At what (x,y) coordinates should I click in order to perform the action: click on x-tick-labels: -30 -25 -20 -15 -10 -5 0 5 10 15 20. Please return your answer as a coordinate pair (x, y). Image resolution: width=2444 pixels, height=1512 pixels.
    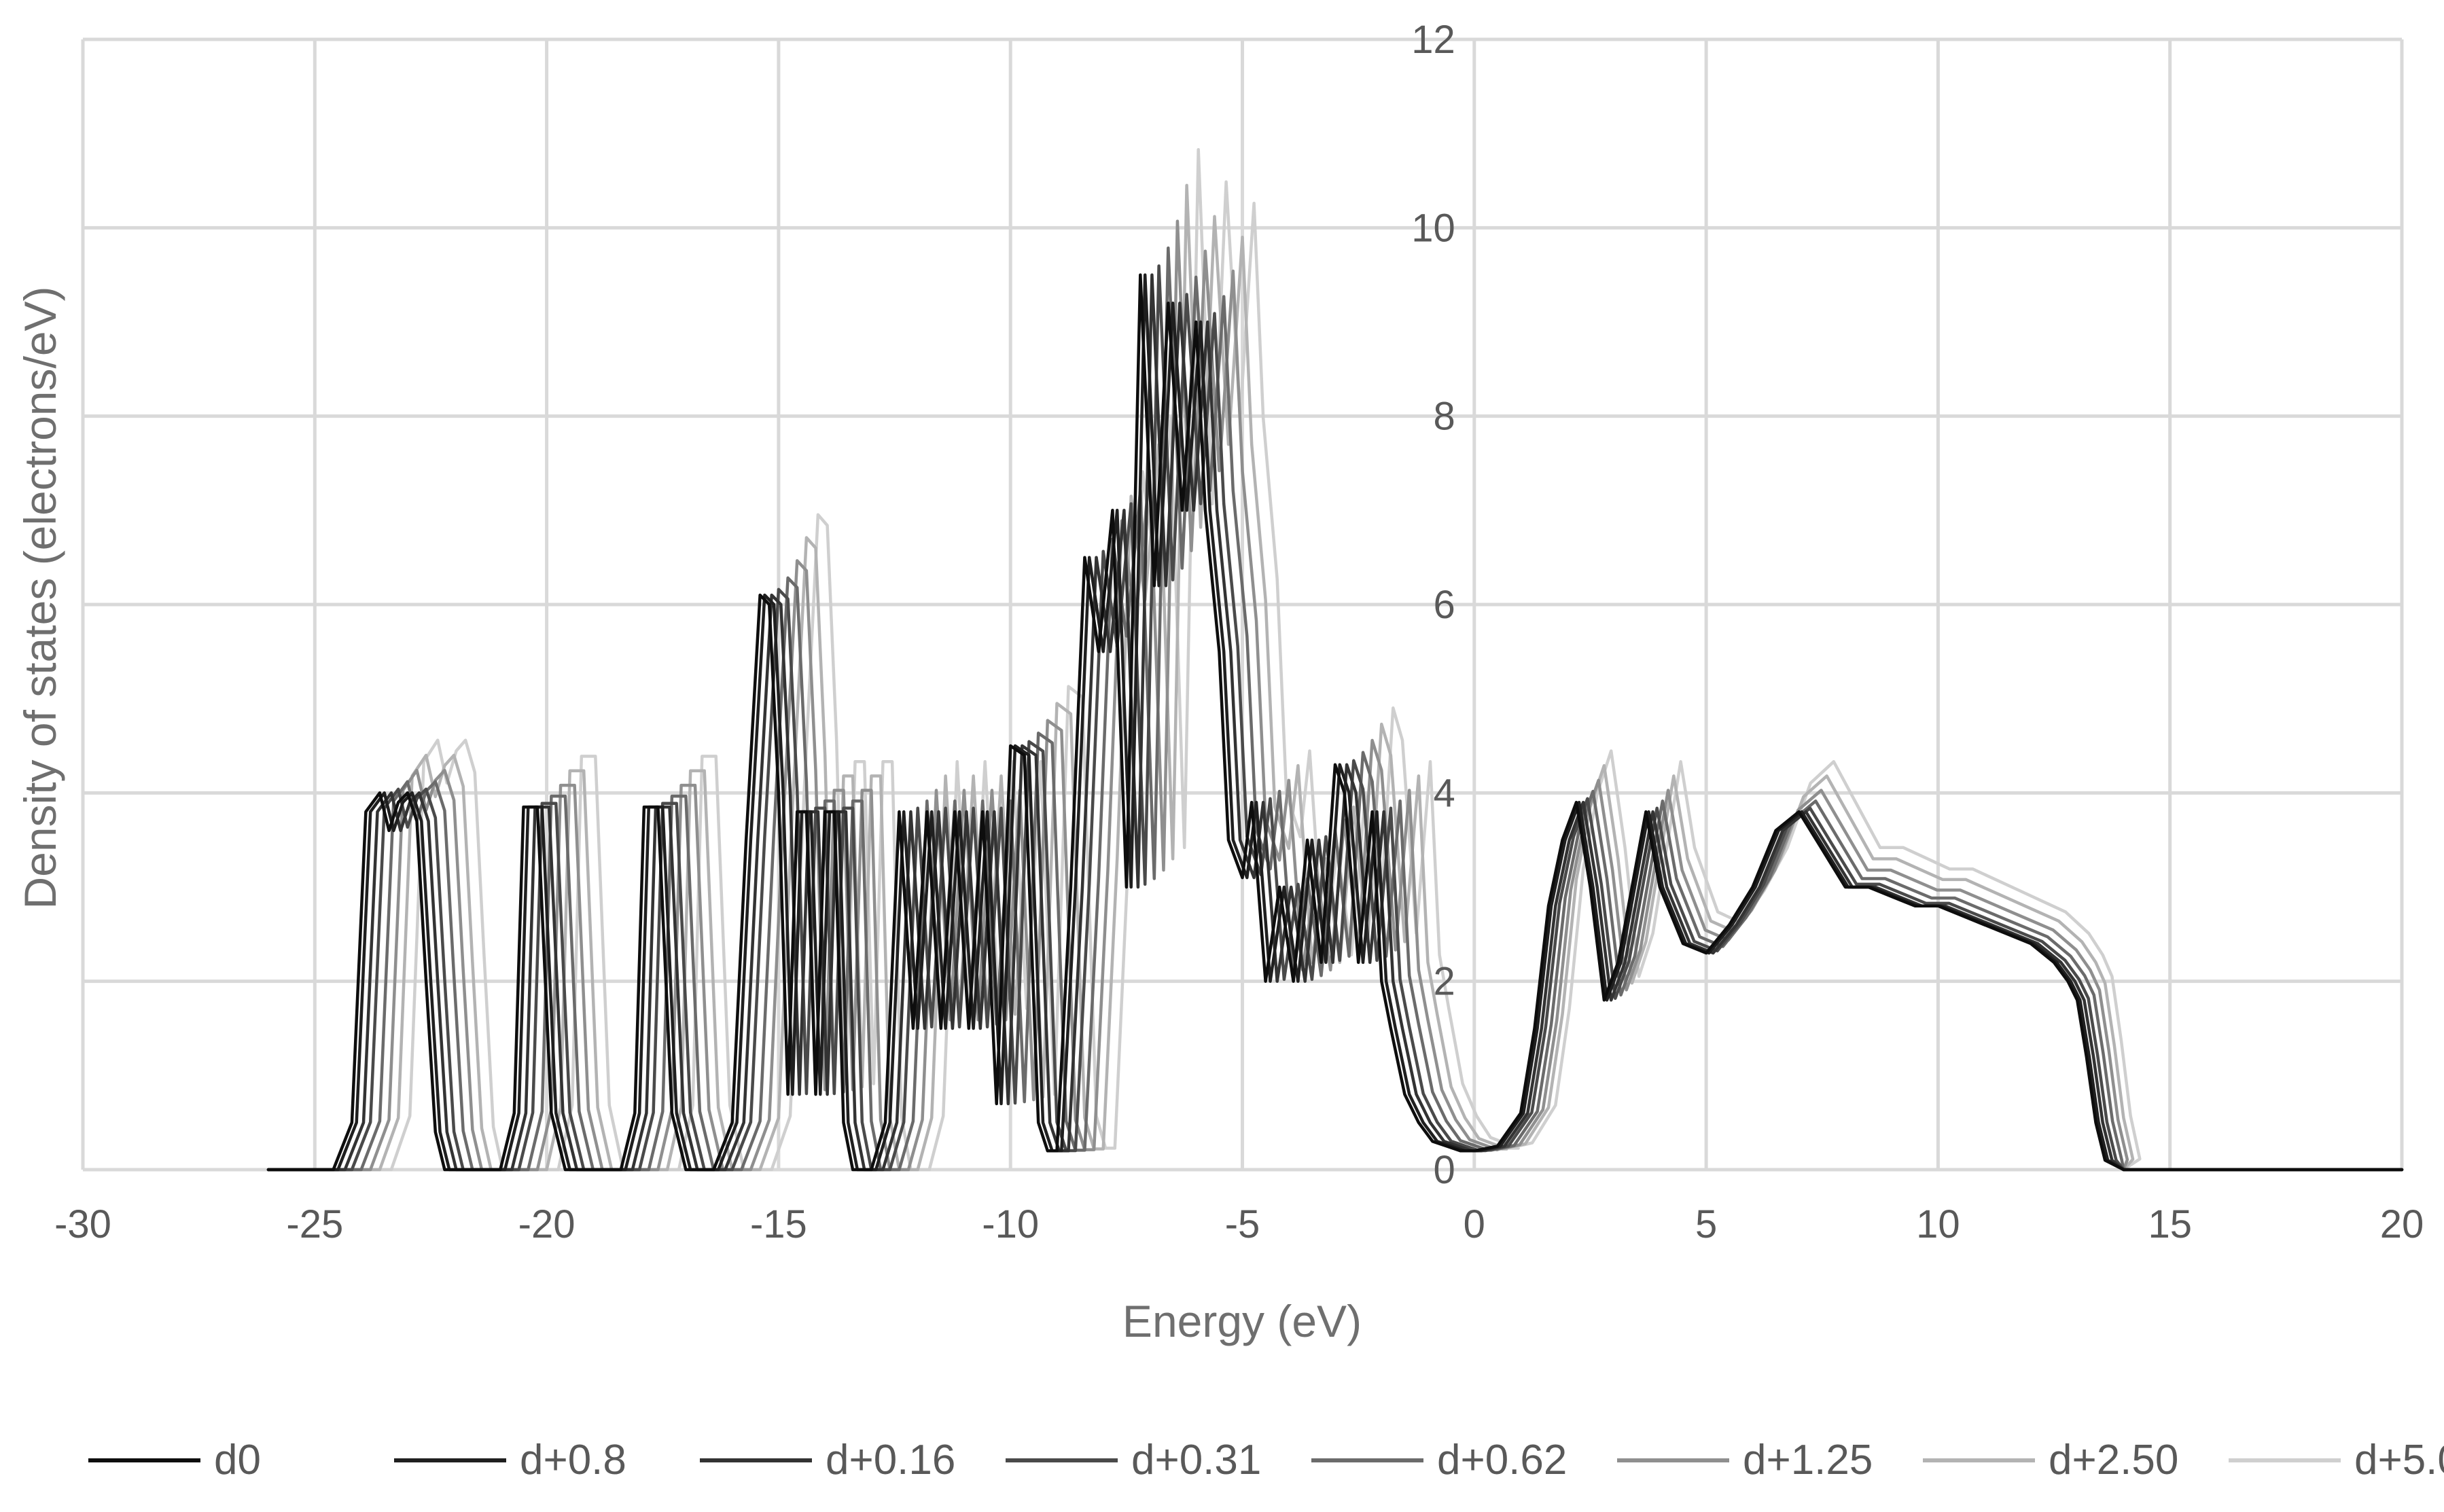
    Looking at the image, I should click on (1239, 1224).